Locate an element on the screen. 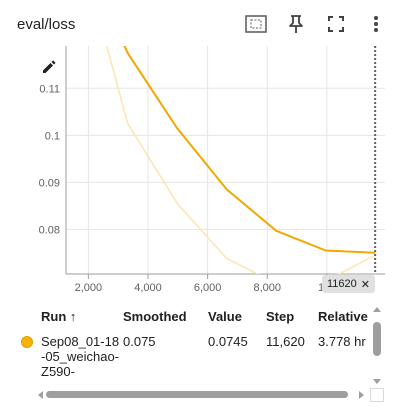  horizontal-scrollbar-thumb is located at coordinates (197, 394).